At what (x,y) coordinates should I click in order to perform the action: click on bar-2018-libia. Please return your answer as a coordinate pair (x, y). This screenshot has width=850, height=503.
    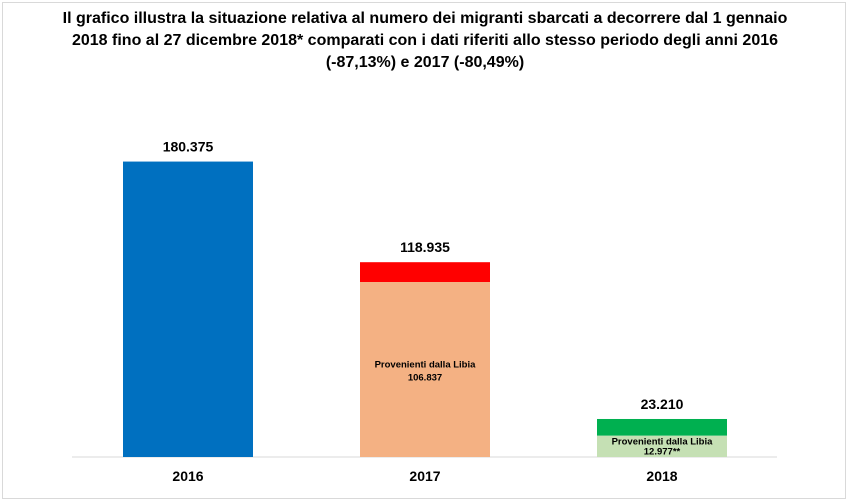
    Looking at the image, I should click on (662, 446).